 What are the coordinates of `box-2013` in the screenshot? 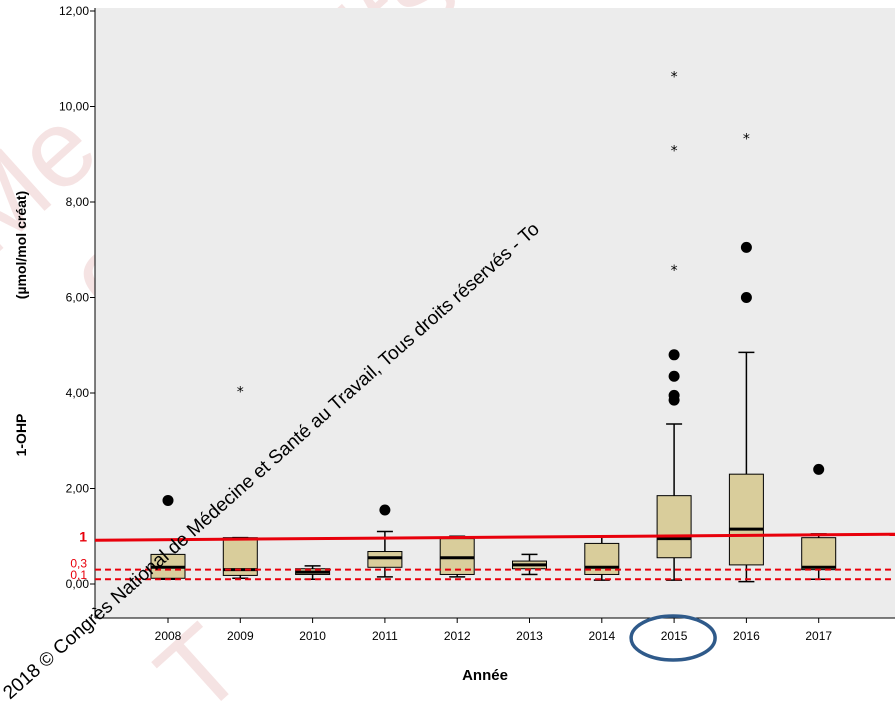 It's located at (529, 564).